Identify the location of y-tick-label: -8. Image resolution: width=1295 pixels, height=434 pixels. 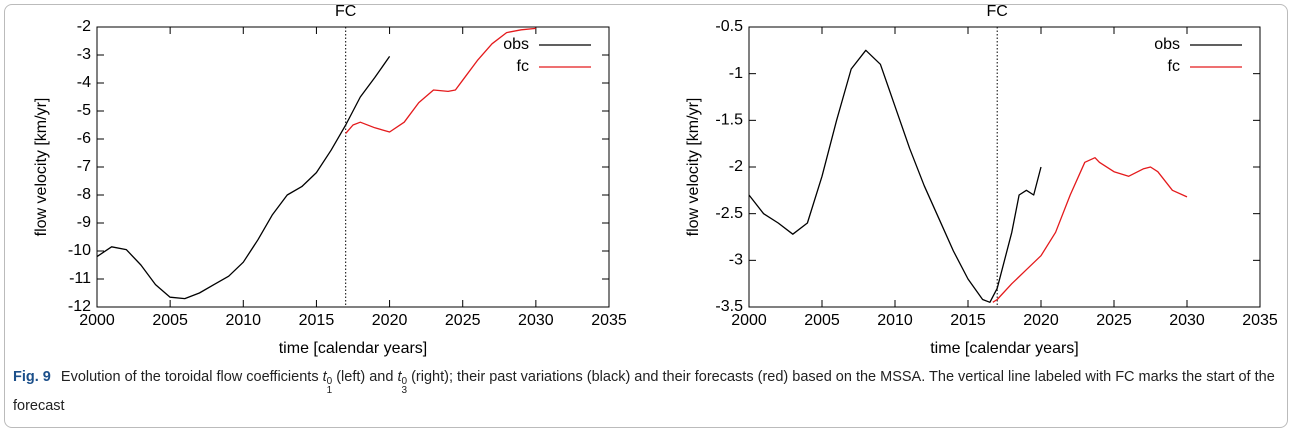
(84, 194).